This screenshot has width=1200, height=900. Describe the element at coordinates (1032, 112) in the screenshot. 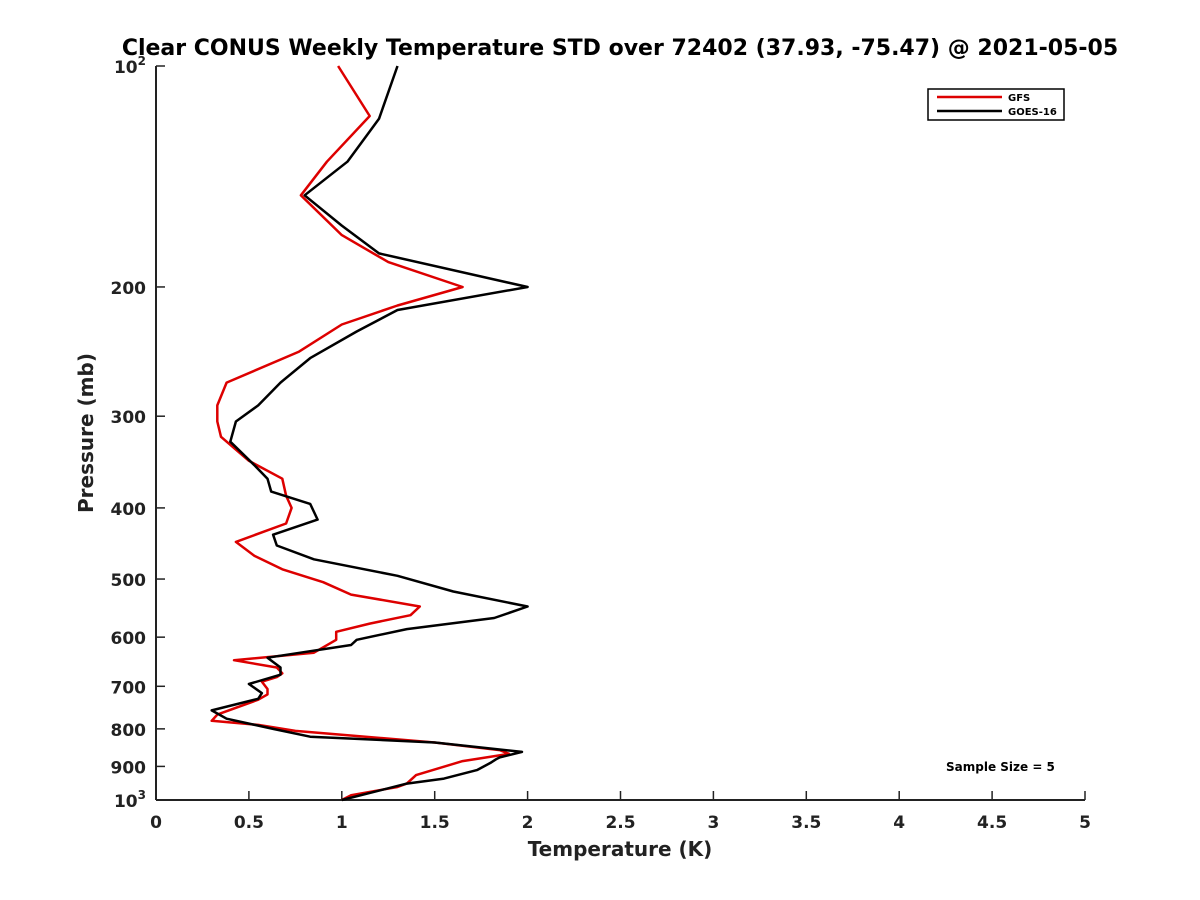

I see `legend-label-goes16: GOES-16` at that location.